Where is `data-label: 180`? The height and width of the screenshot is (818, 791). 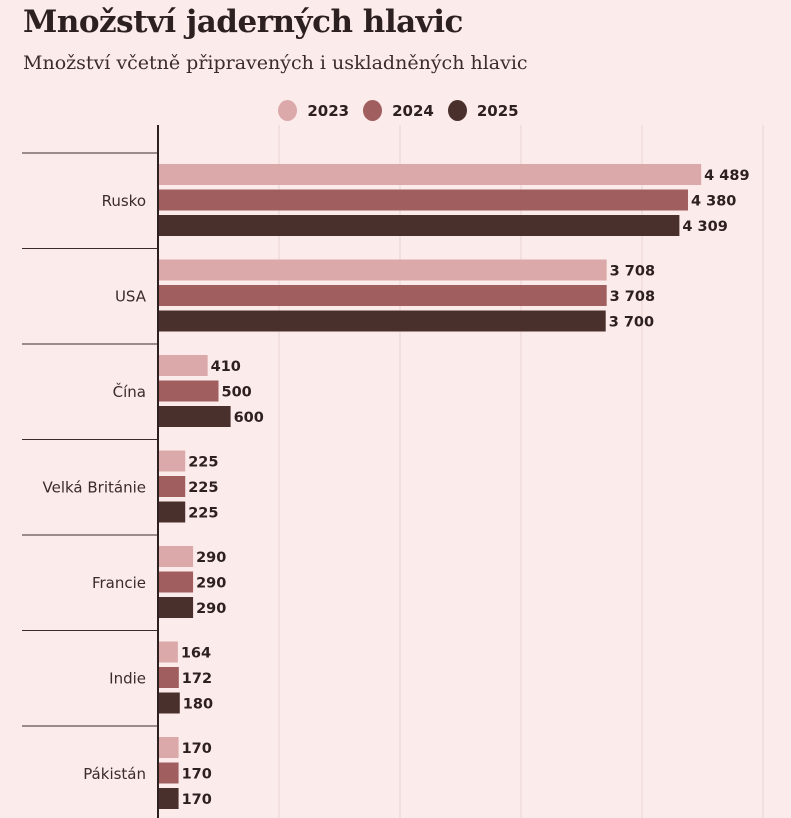
data-label: 180 is located at coordinates (198, 705).